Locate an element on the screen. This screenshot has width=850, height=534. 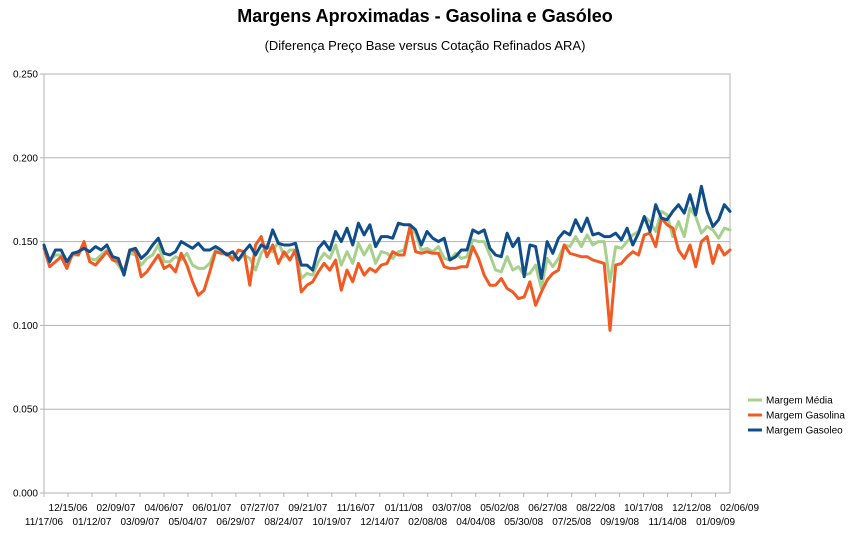
x-tick-label: 09/19/08 is located at coordinates (619, 522).